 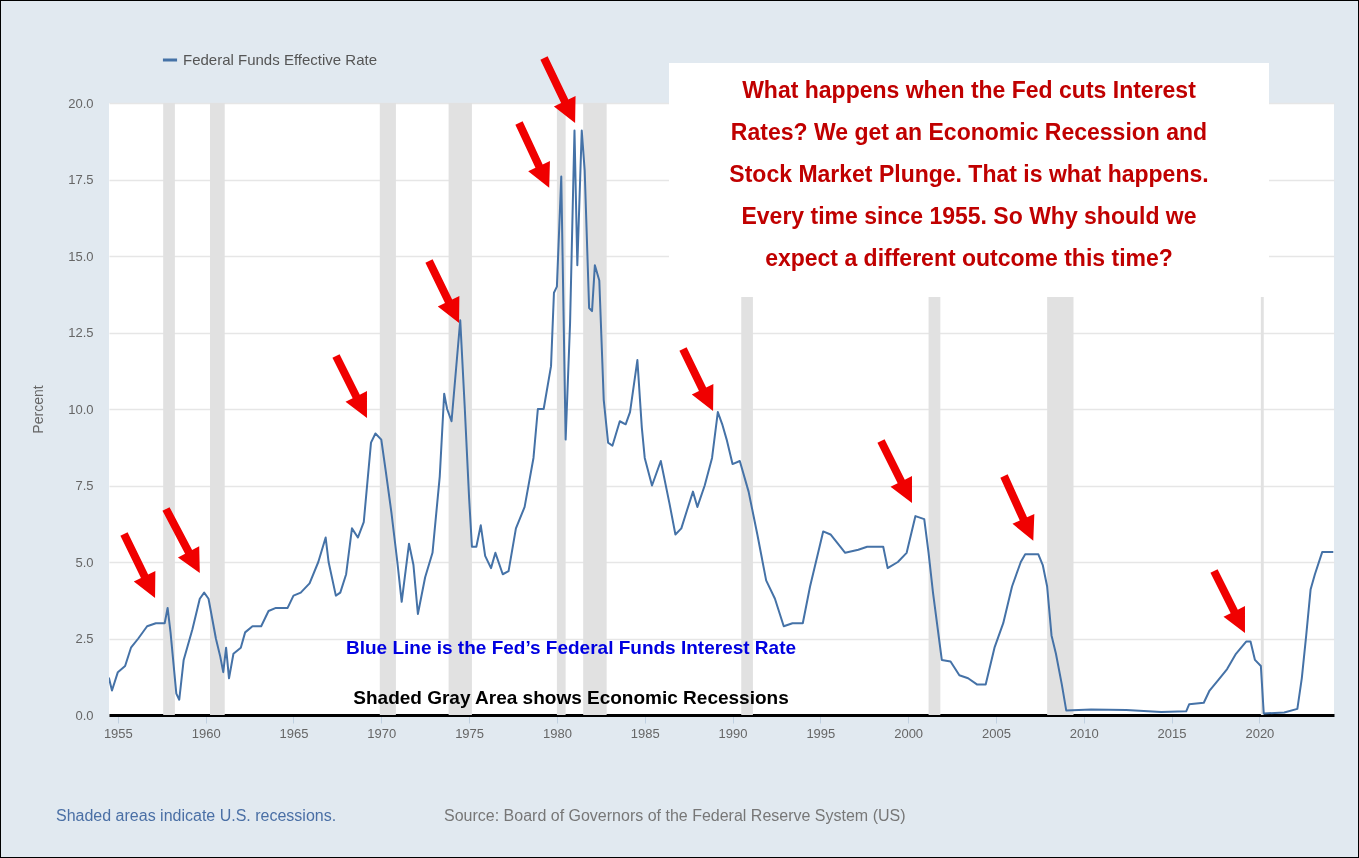 I want to click on y-tick-label: 5.0, so click(x=84, y=562).